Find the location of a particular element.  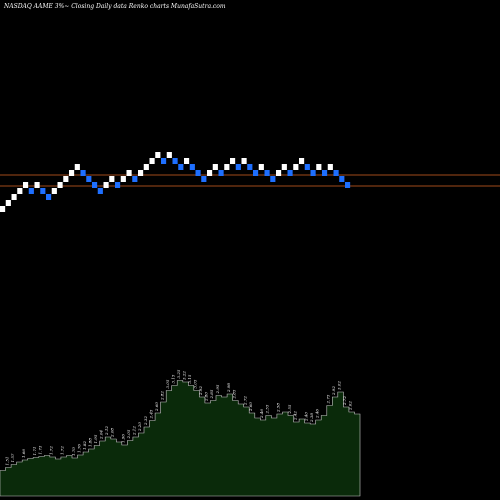

area-value-label: 1.66 is located at coordinates (23, 453).